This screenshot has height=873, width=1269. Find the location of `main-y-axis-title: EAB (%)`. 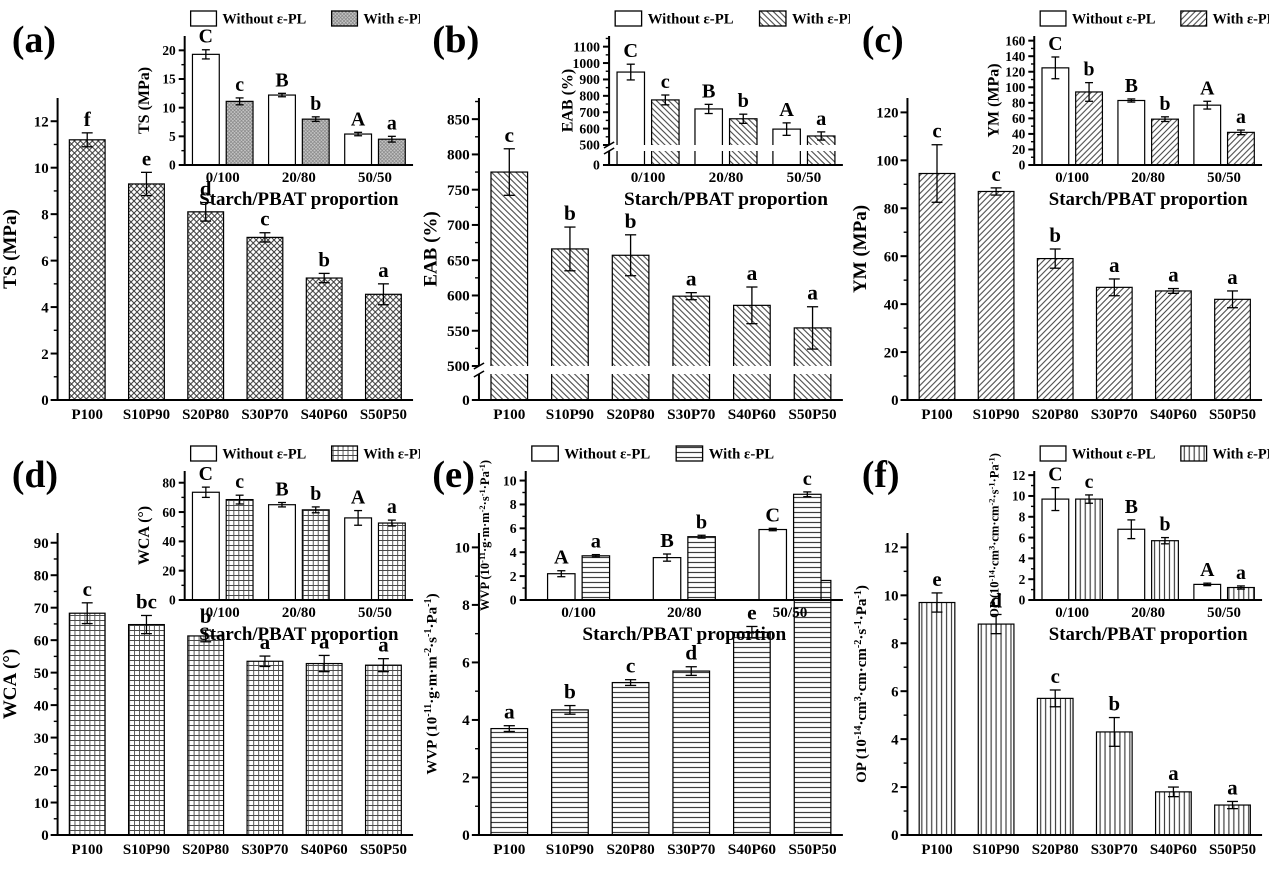

main-y-axis-title: EAB (%) is located at coordinates (430, 248).